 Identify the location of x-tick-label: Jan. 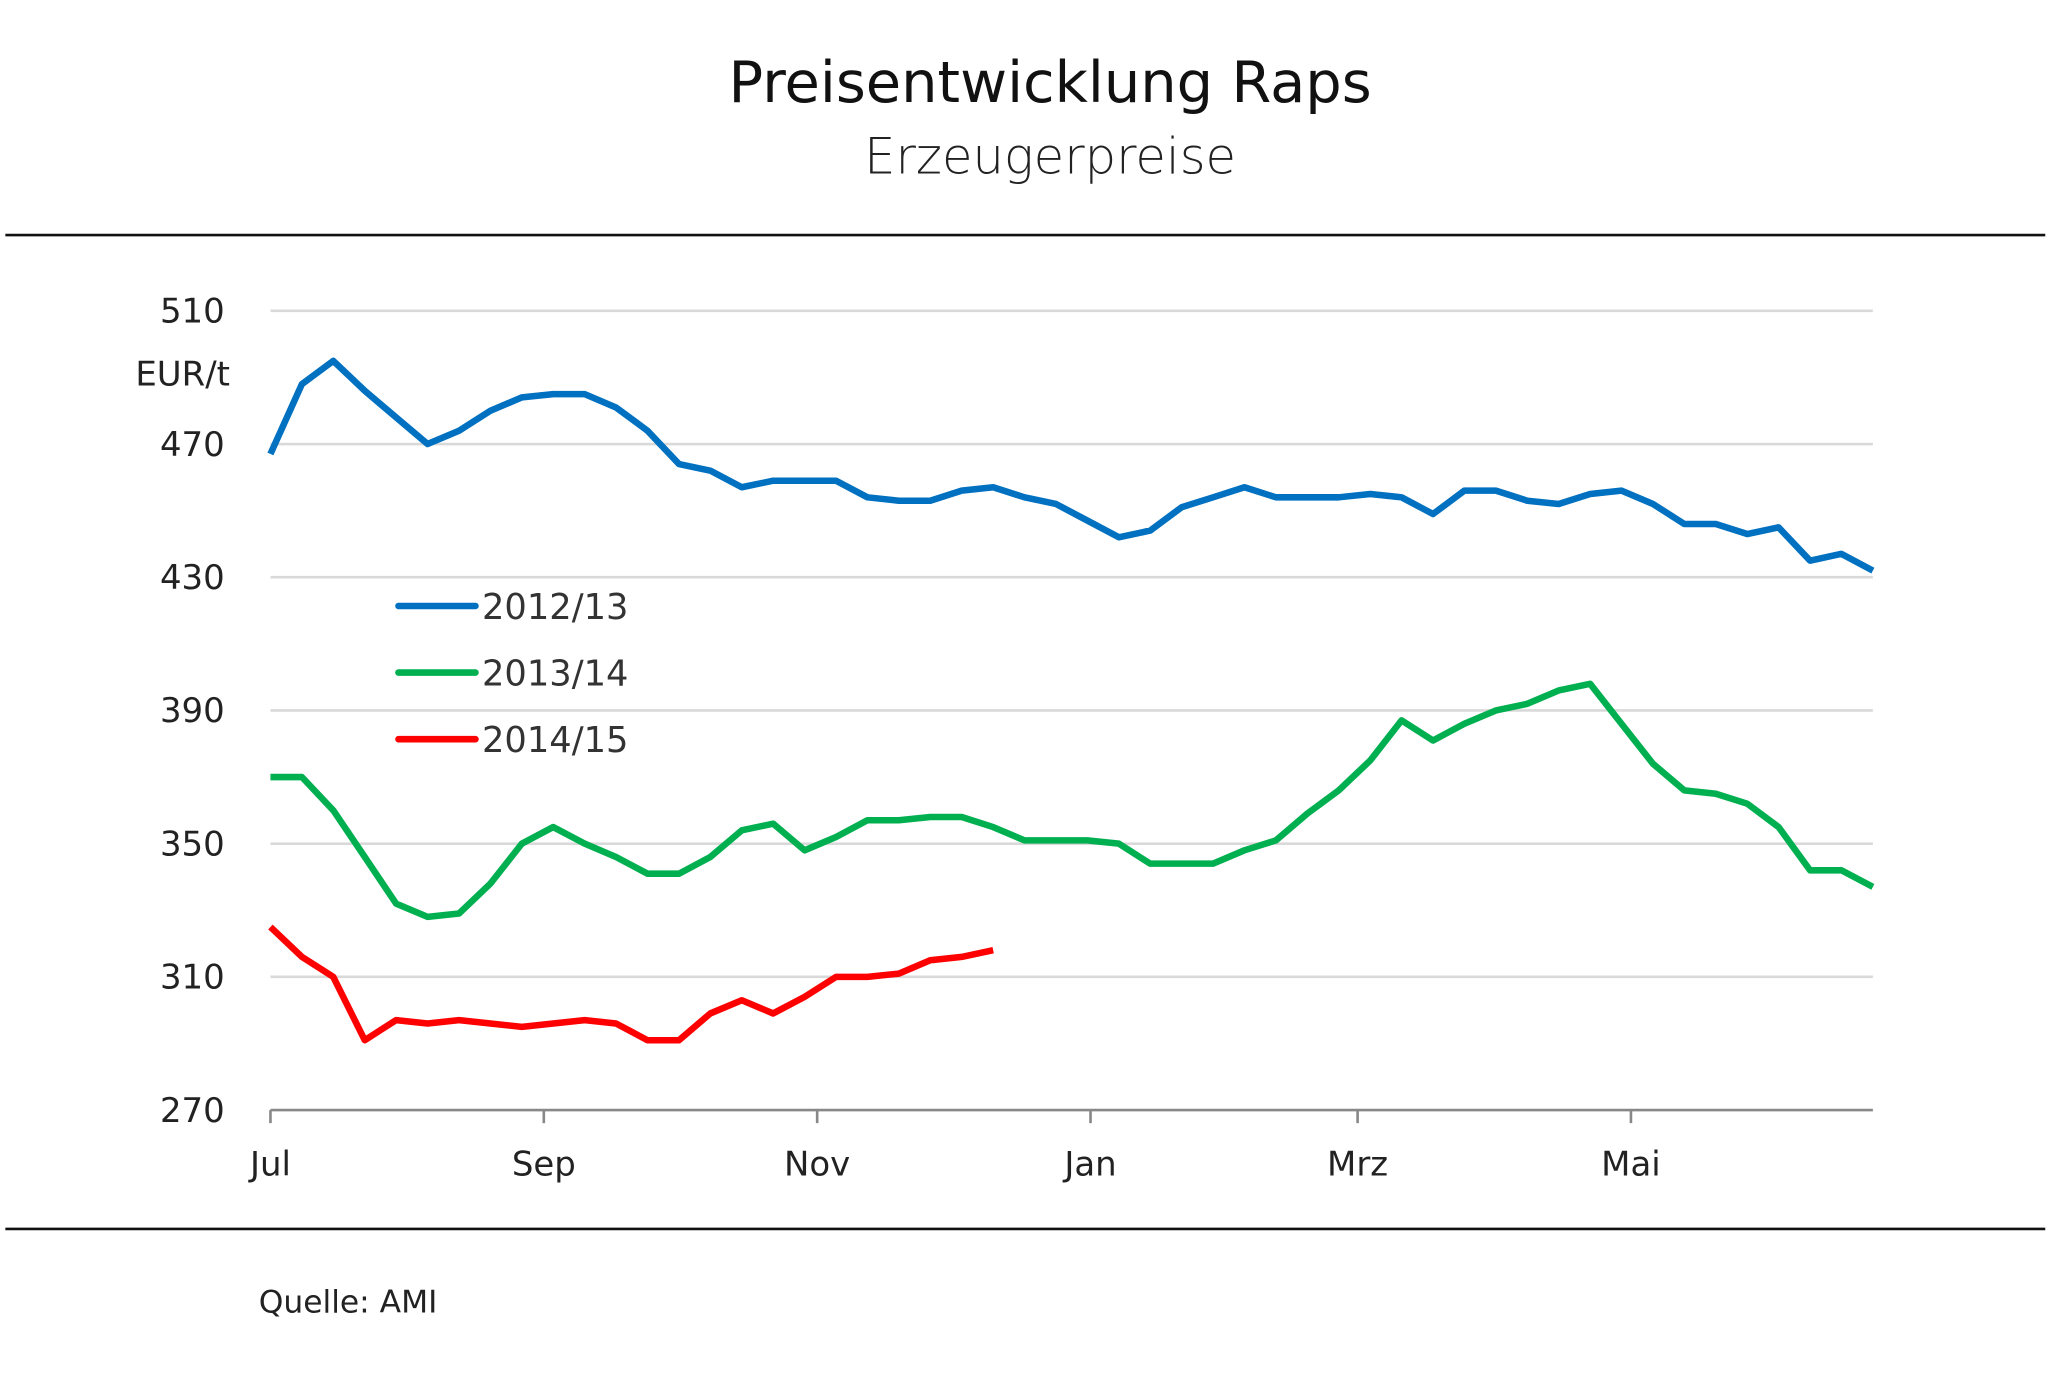
(1089, 1164).